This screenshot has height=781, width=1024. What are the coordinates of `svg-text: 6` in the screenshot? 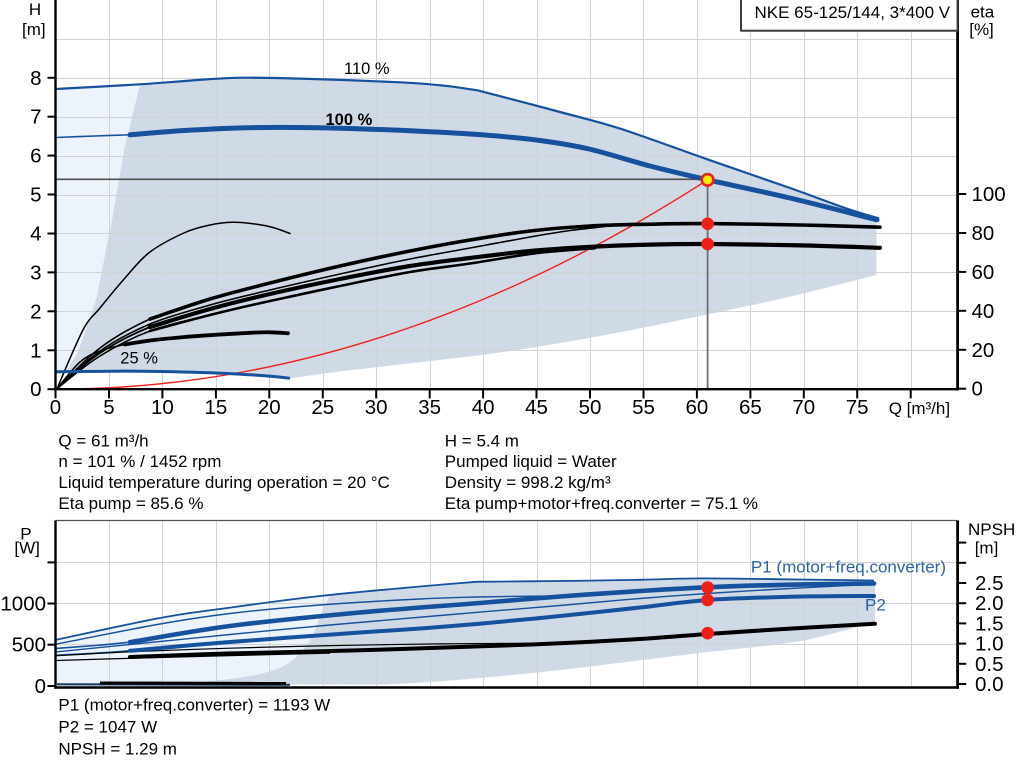 It's located at (35, 156).